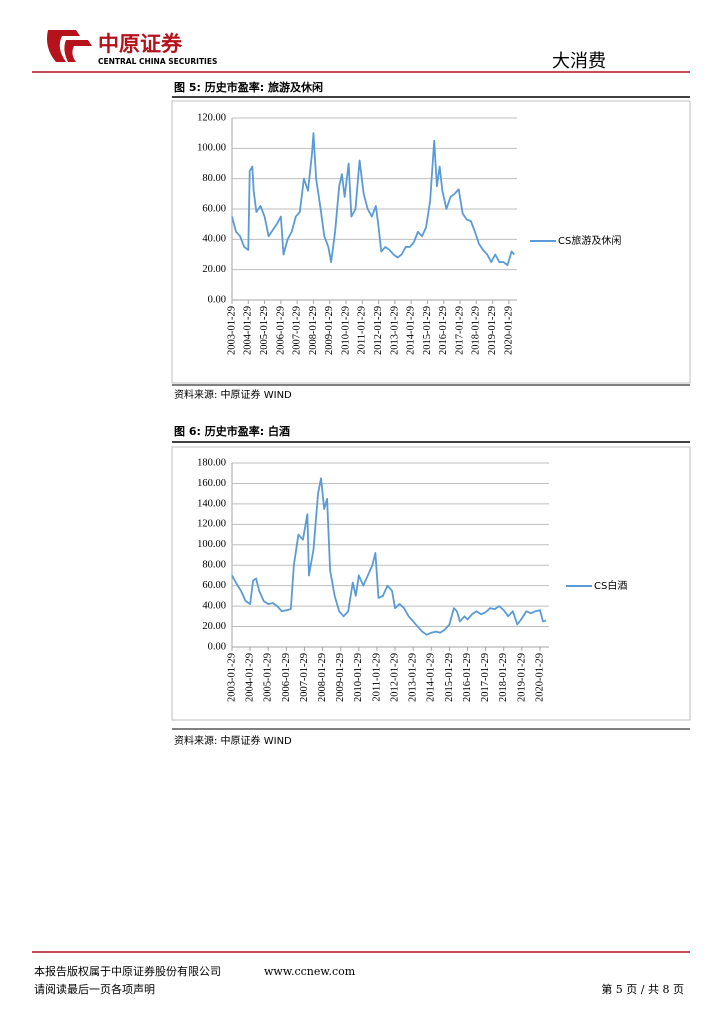  I want to click on logo, so click(69, 46).